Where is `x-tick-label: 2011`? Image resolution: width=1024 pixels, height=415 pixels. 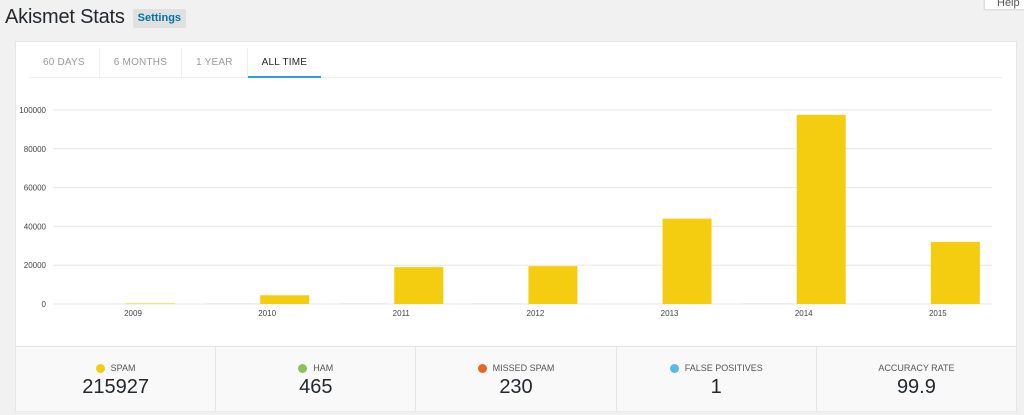 x-tick-label: 2011 is located at coordinates (402, 313).